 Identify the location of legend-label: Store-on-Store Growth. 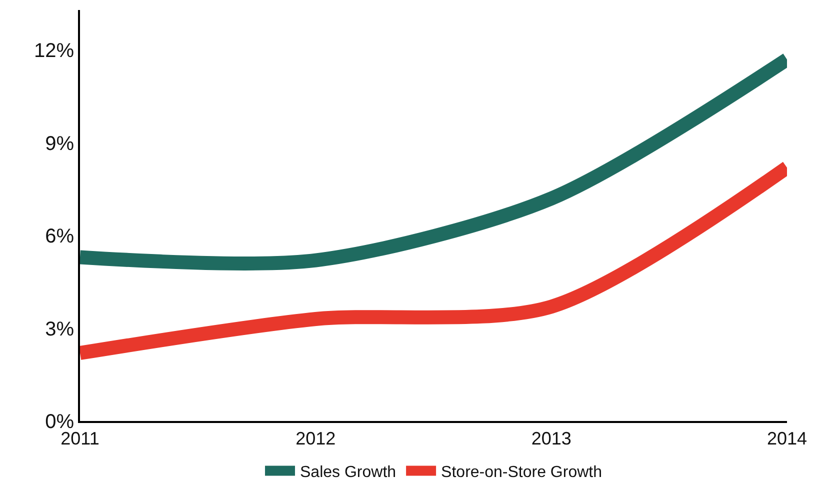
(521, 473).